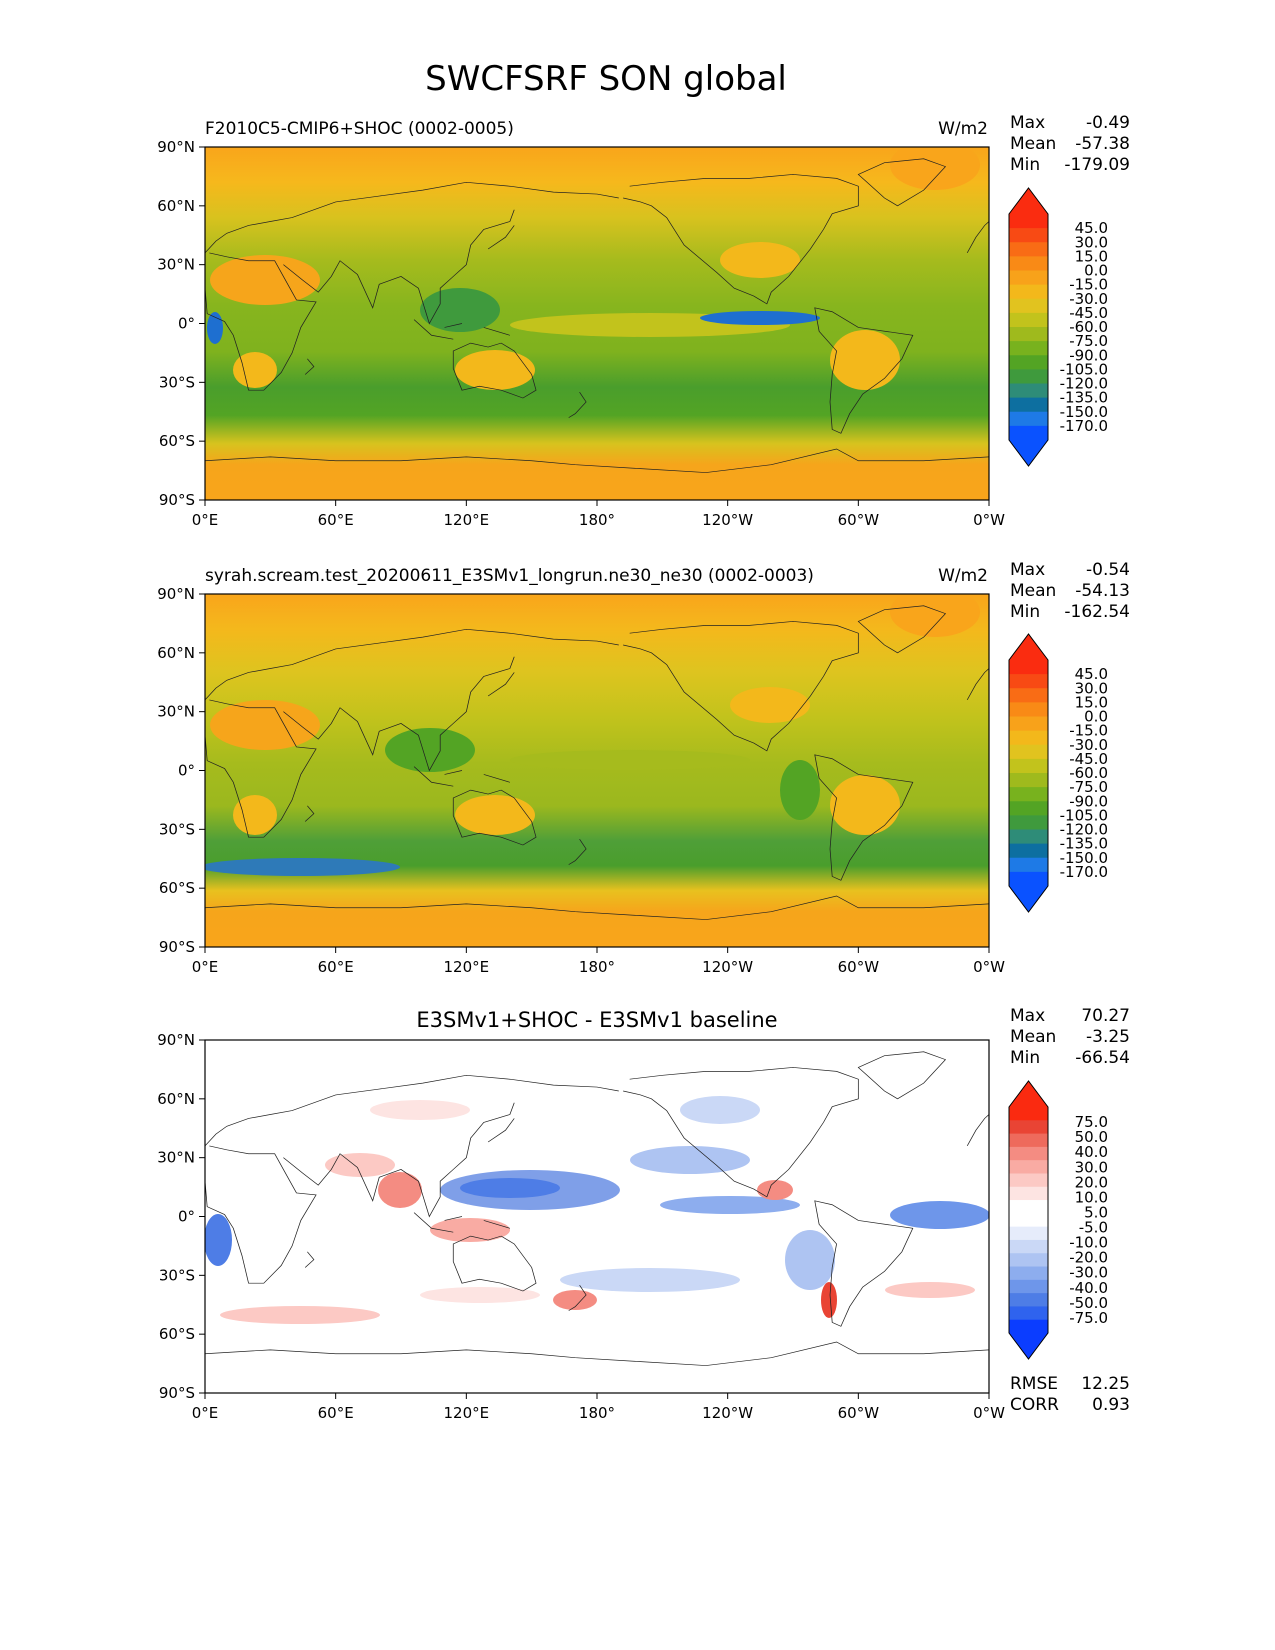  Describe the element at coordinates (400, 1190) in the screenshot. I see `panel3-india-pos` at that location.